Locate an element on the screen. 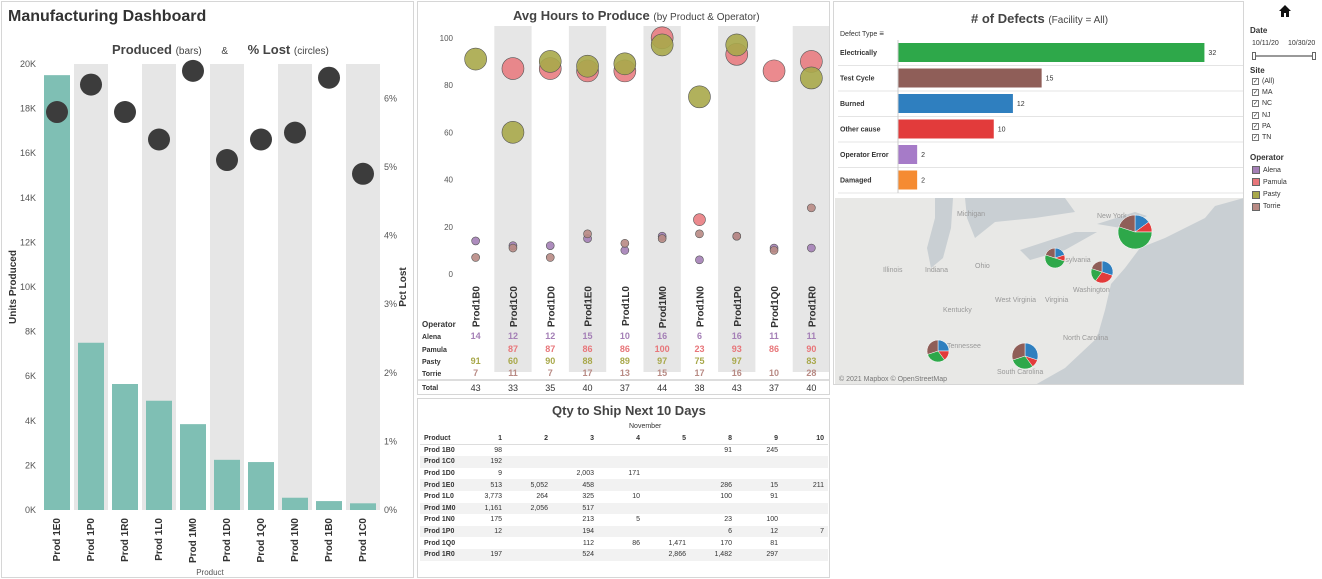 The height and width of the screenshot is (579, 1322). operator-legend-item: Alena is located at coordinates (1266, 170).